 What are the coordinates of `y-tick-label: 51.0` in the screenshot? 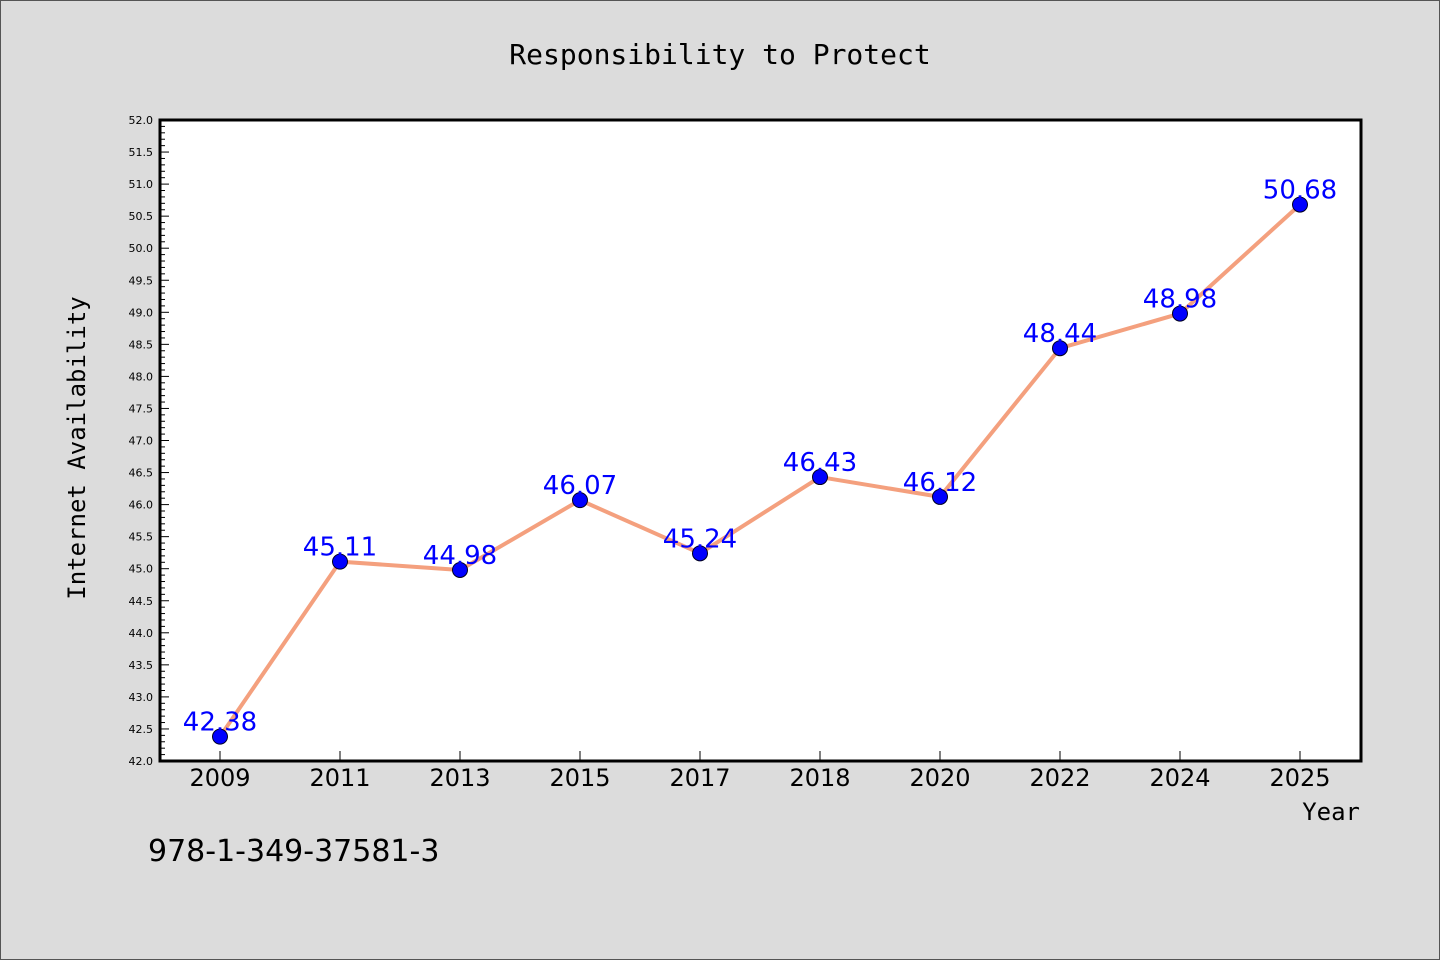 It's located at (141, 184).